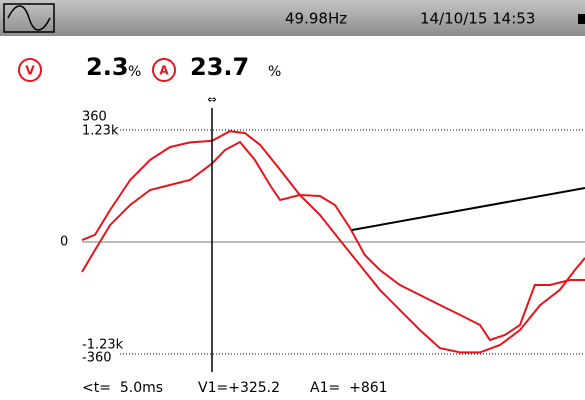  Describe the element at coordinates (211, 99) in the screenshot. I see `cursor-marker: ⇔` at that location.